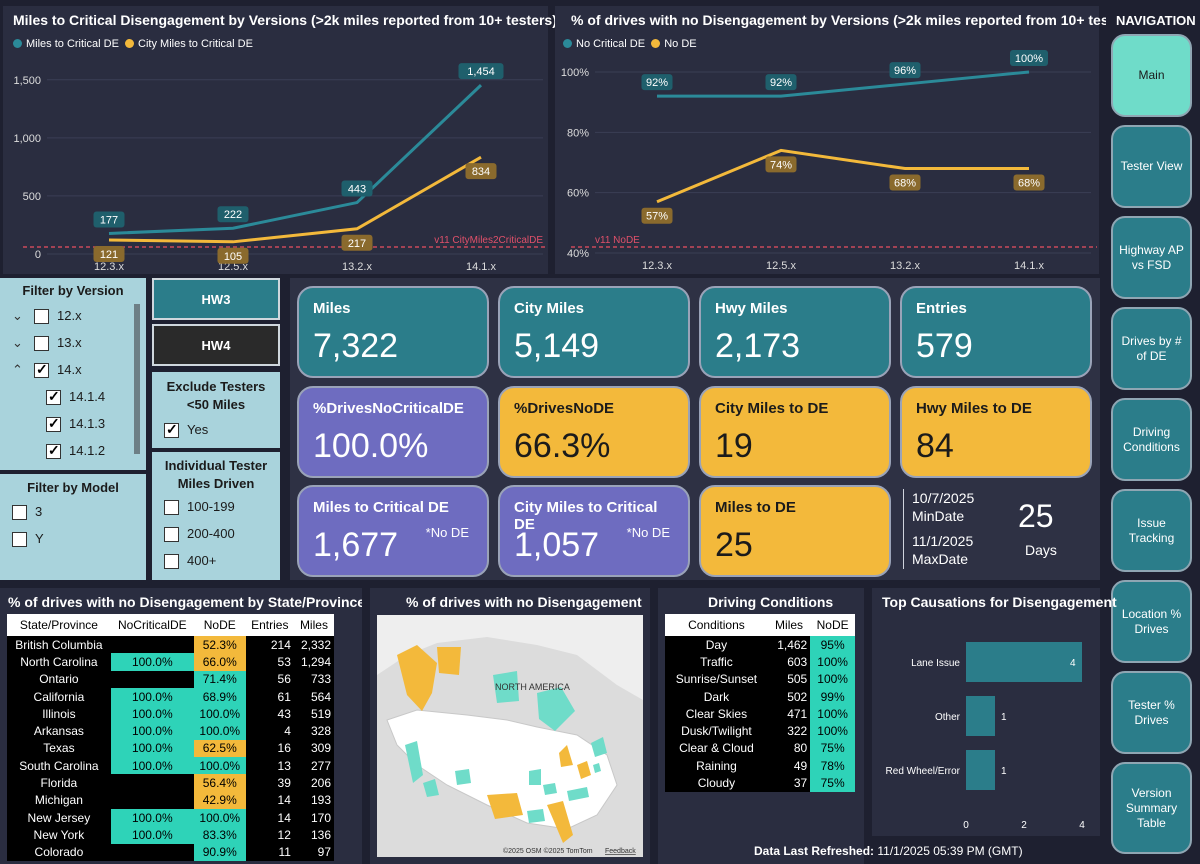 This screenshot has height=864, width=1200. Describe the element at coordinates (216, 299) in the screenshot. I see `hw3-button: HW3` at that location.